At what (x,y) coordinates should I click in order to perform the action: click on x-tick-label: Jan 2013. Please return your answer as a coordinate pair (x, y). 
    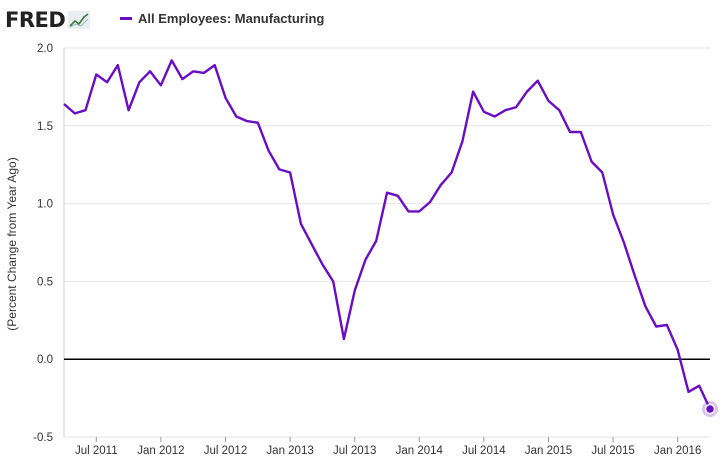
    Looking at the image, I should click on (289, 451).